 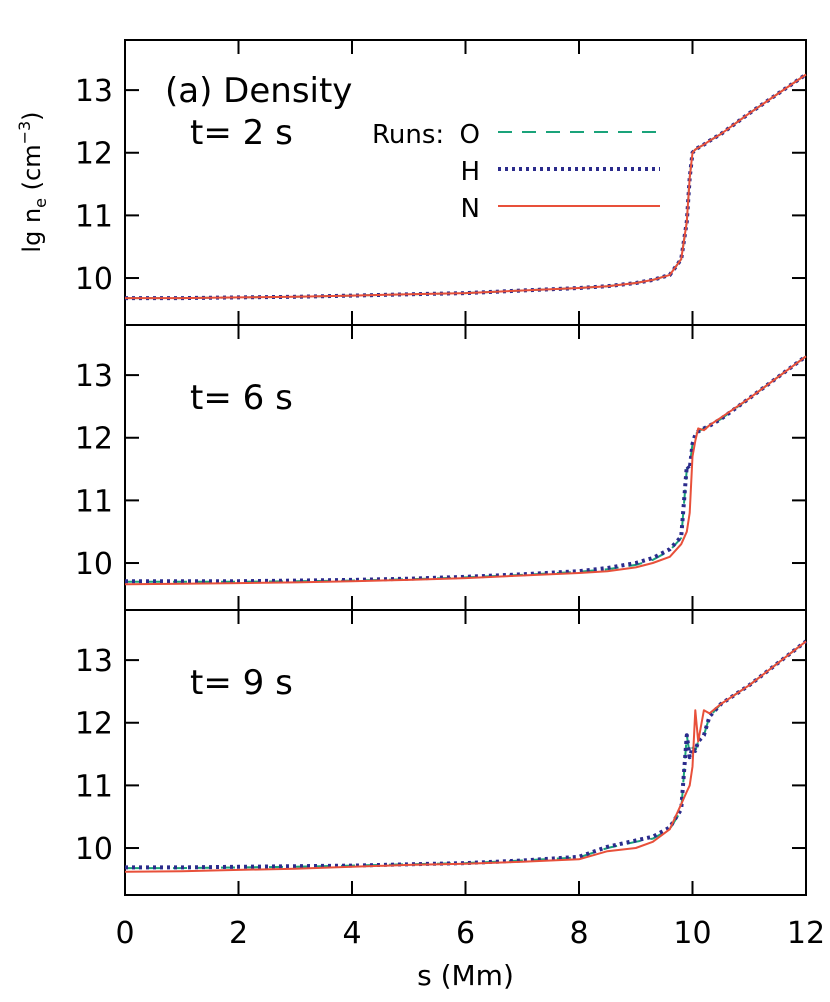 I want to click on panel-title: t= 9 s, so click(x=241, y=683).